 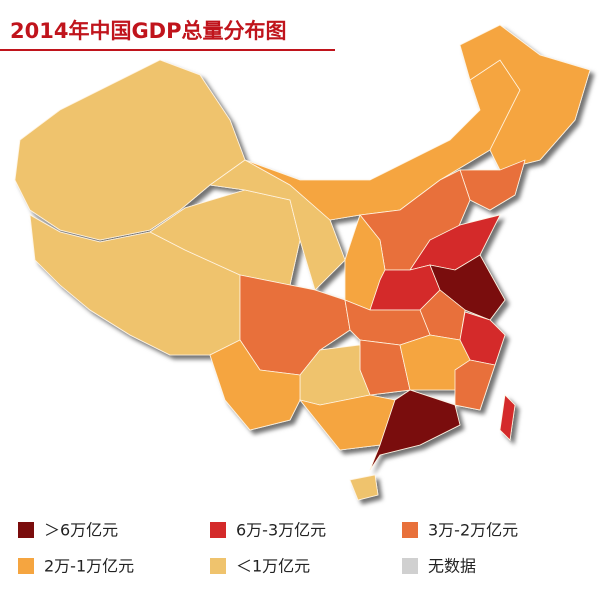 I want to click on title: 2014年中国GDP总量分布图, so click(x=148, y=31).